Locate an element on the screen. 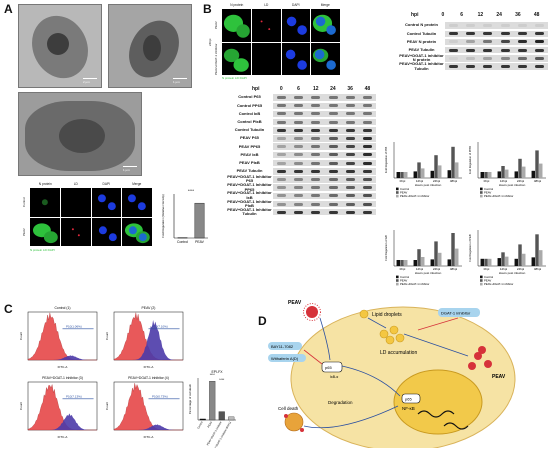 Image resolution: width=550 pixels, height=450 pixels. blot-row: PEAV Tubulin is located at coordinates (301, 172).